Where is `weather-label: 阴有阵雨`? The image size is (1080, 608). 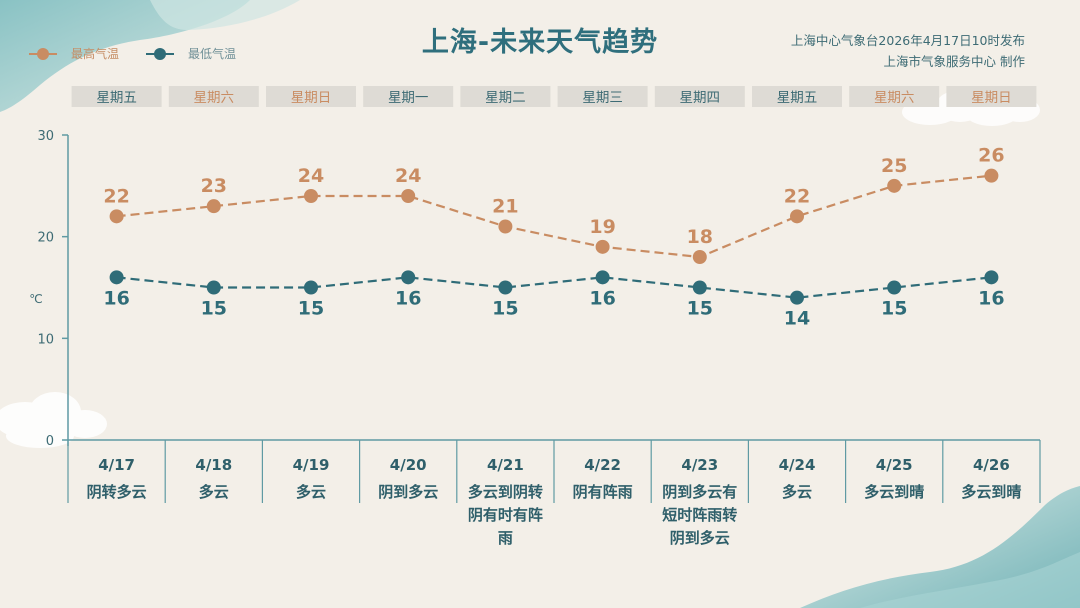 weather-label: 阴有阵雨 is located at coordinates (603, 492).